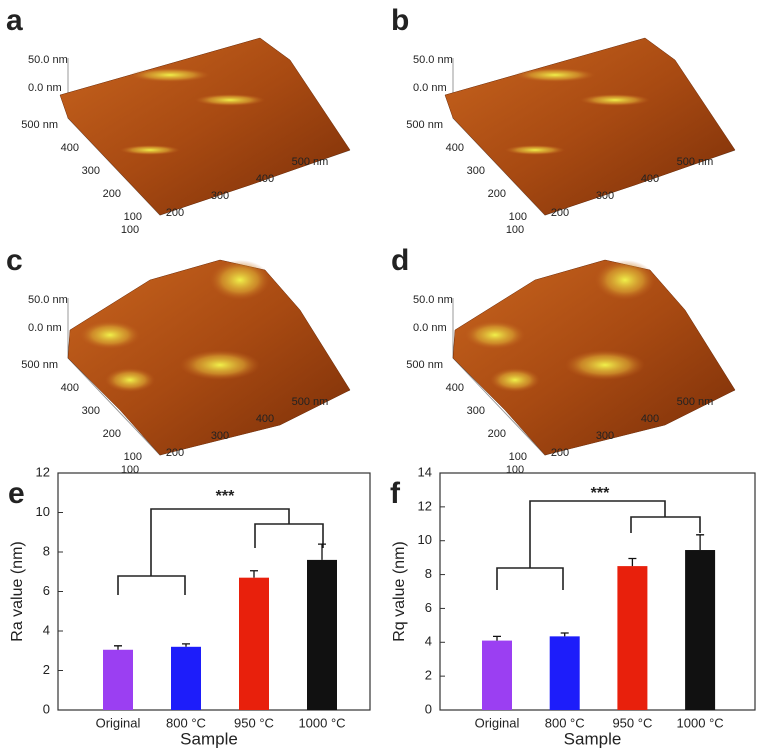 This screenshot has width=766, height=752. Describe the element at coordinates (118, 722) in the screenshot. I see `x-tick-label: Original` at that location.